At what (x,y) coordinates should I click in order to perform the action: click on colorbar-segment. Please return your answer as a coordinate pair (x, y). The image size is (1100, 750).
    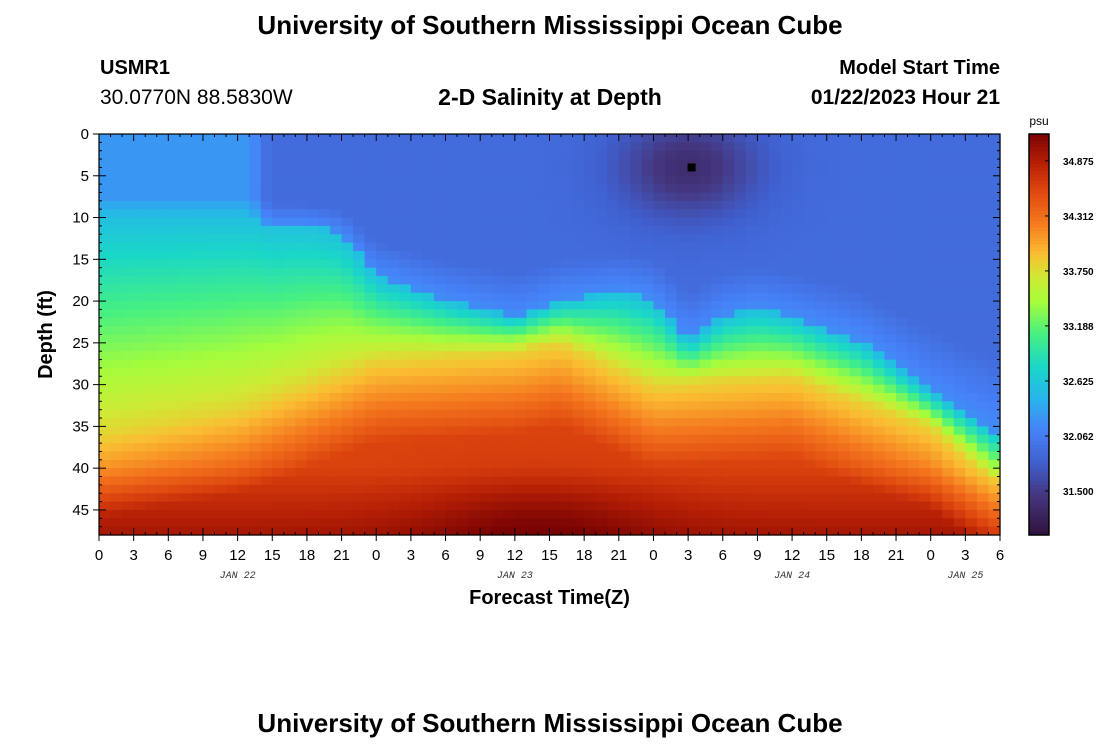
    Looking at the image, I should click on (1039, 246).